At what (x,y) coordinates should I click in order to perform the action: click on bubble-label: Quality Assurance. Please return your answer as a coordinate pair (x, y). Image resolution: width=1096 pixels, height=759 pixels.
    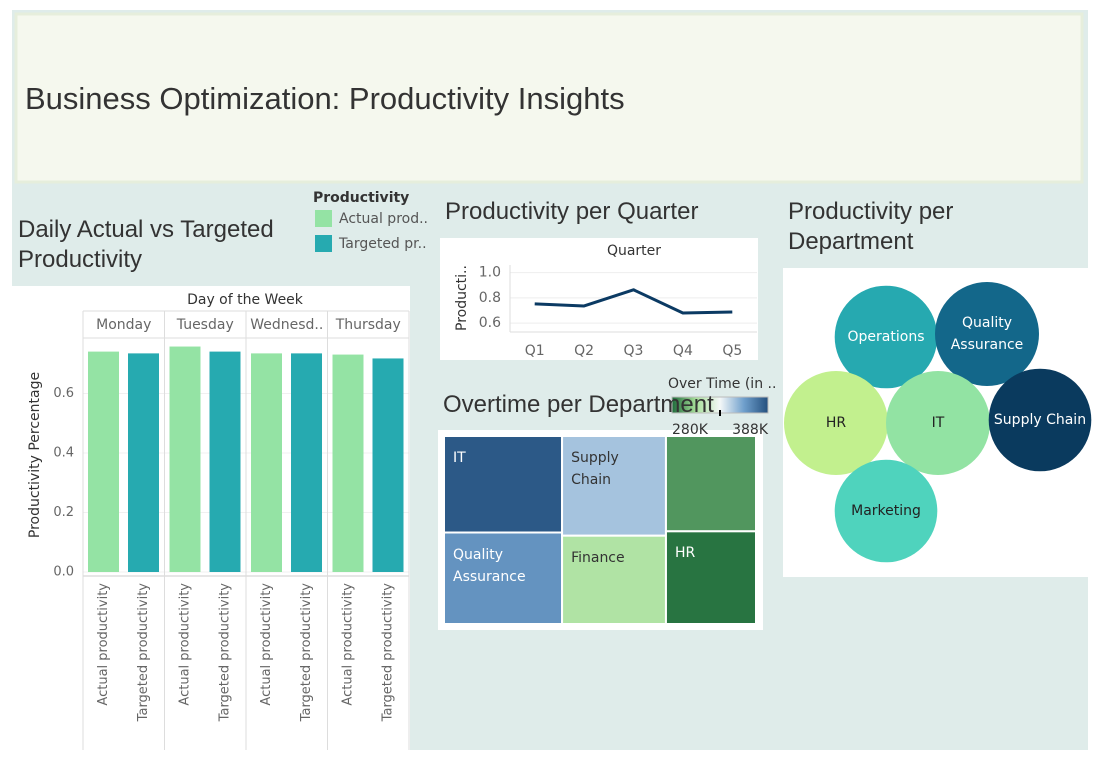
    Looking at the image, I should click on (987, 334).